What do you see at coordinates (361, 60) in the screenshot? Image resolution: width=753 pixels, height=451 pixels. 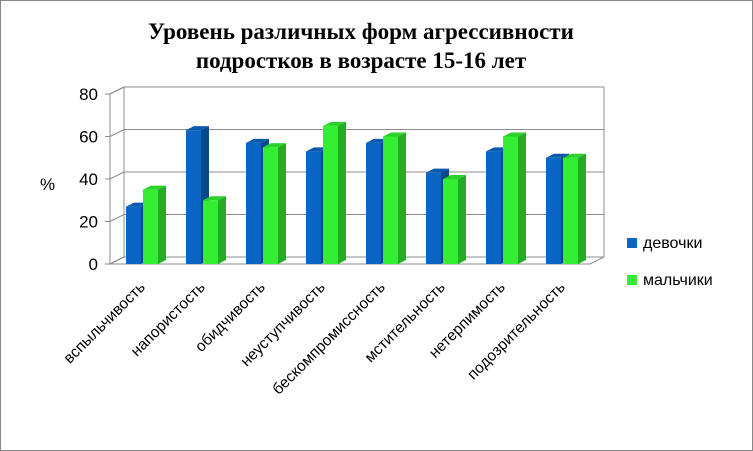 I see `chart-title-line-2: подростков в возрасте 15-16 лет` at bounding box center [361, 60].